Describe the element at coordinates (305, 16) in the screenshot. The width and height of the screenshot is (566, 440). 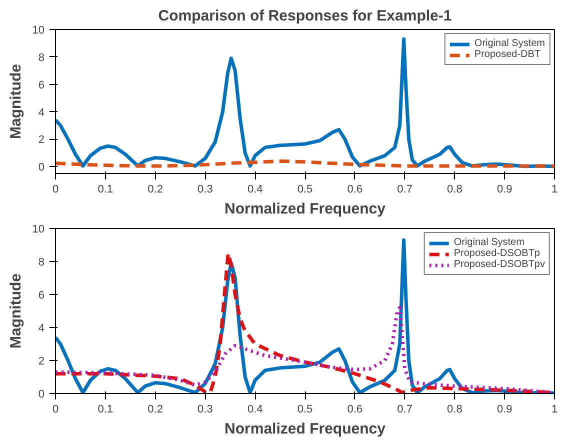
I see `chart-title: Comparison of Responses for Example-1` at that location.